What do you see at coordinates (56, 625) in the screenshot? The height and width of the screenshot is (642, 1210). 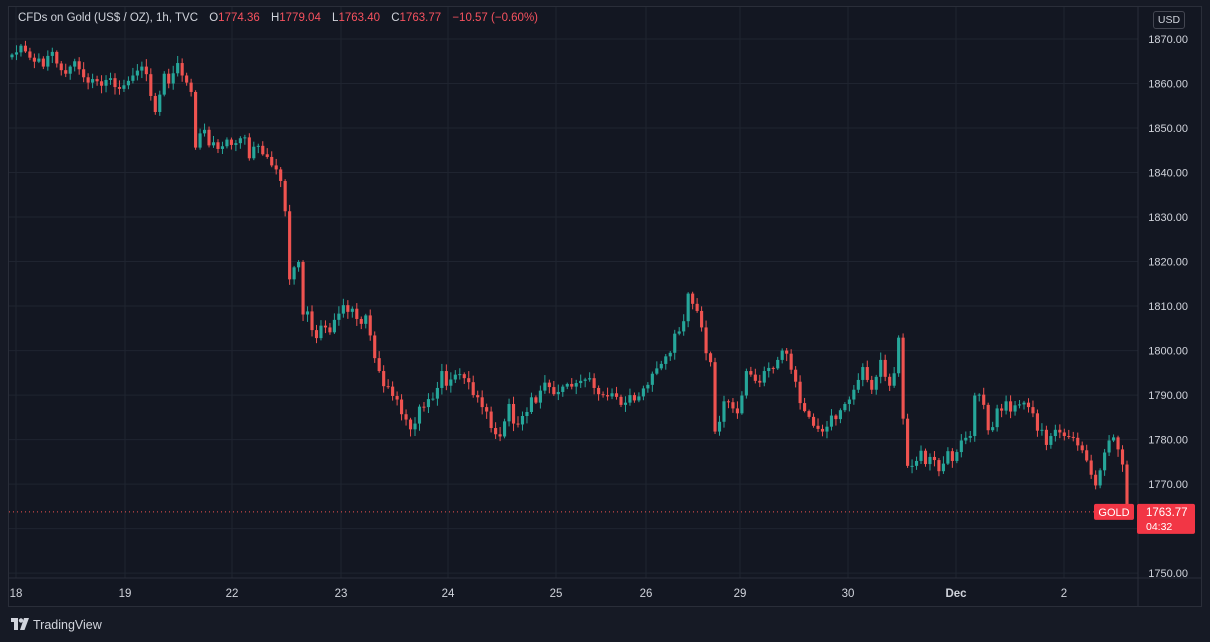 I see `tradingview-branding: TradingView` at bounding box center [56, 625].